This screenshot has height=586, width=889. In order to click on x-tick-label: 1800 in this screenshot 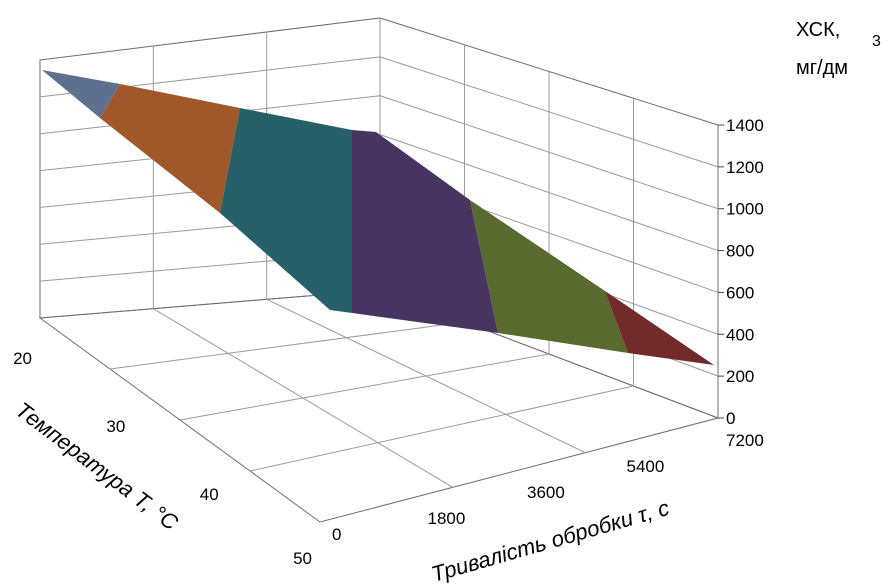, I will do `click(447, 518)`.